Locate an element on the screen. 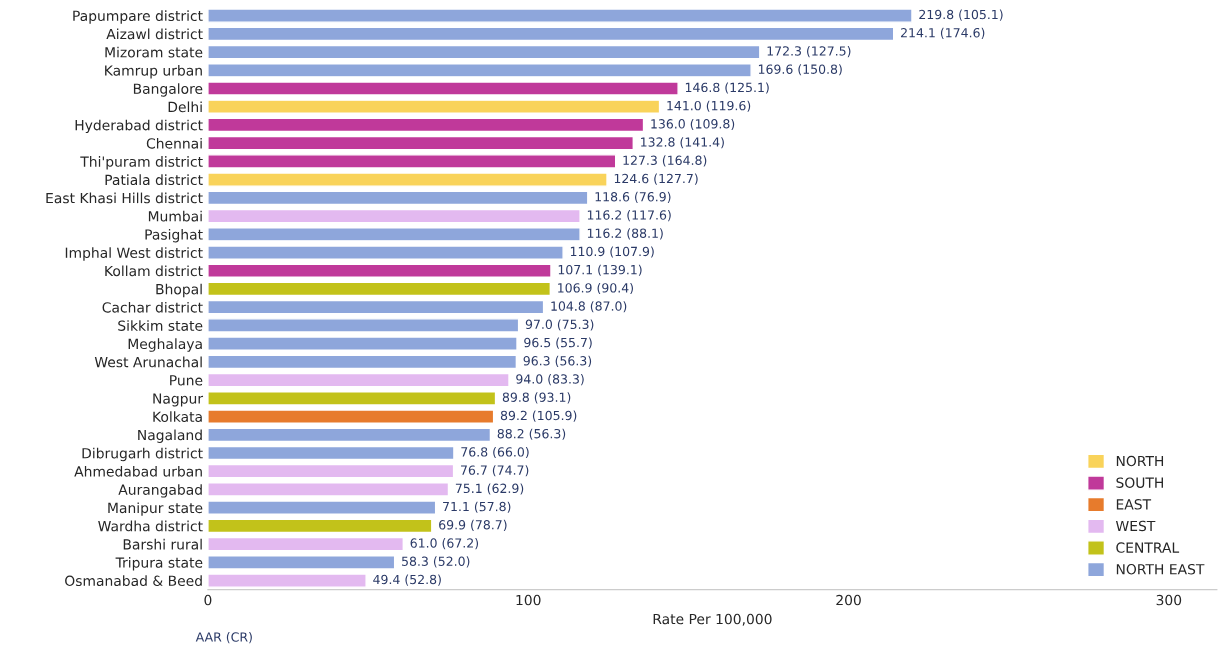 The width and height of the screenshot is (1223, 648). y-tick-label: Aurangabad is located at coordinates (160, 491).